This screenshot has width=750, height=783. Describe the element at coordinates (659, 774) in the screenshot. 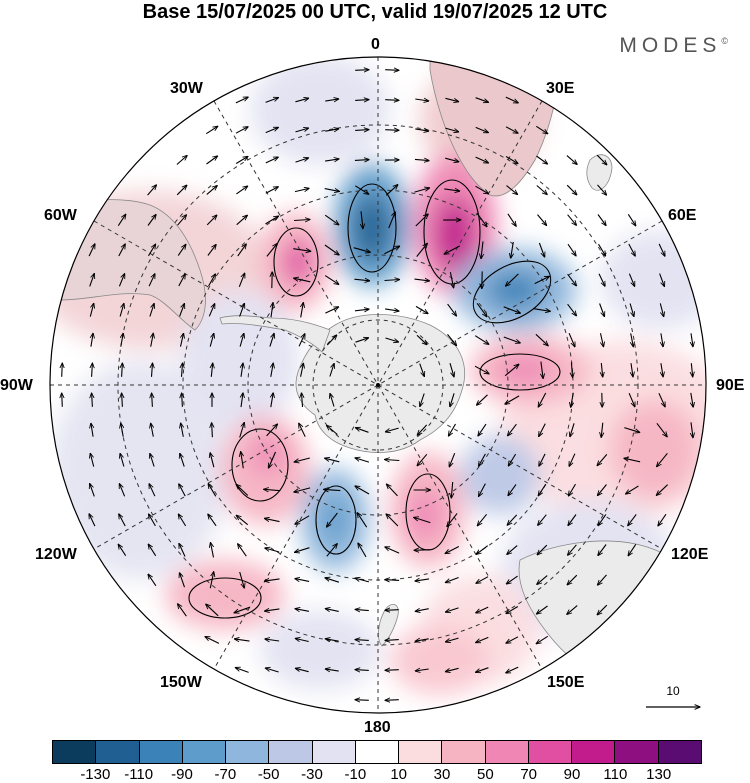

I see `colorbar-tick-label: 130` at that location.